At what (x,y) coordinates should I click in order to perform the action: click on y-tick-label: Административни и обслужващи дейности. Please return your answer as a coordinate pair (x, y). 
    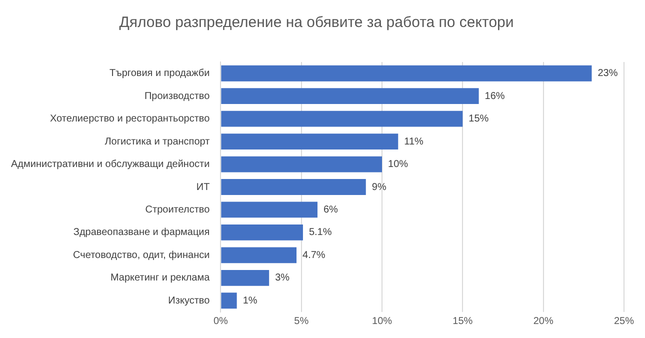
    Looking at the image, I should click on (110, 164).